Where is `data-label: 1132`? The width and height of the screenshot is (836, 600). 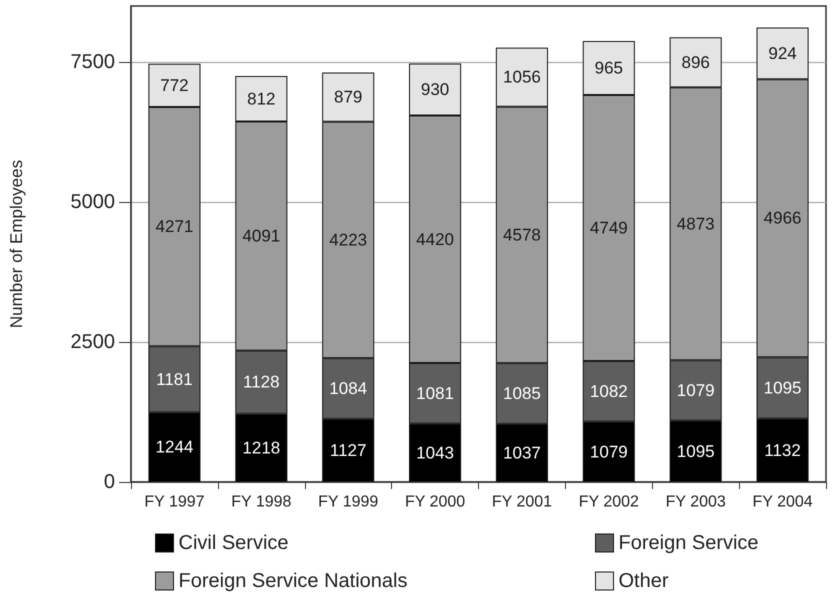 data-label: 1132 is located at coordinates (782, 450).